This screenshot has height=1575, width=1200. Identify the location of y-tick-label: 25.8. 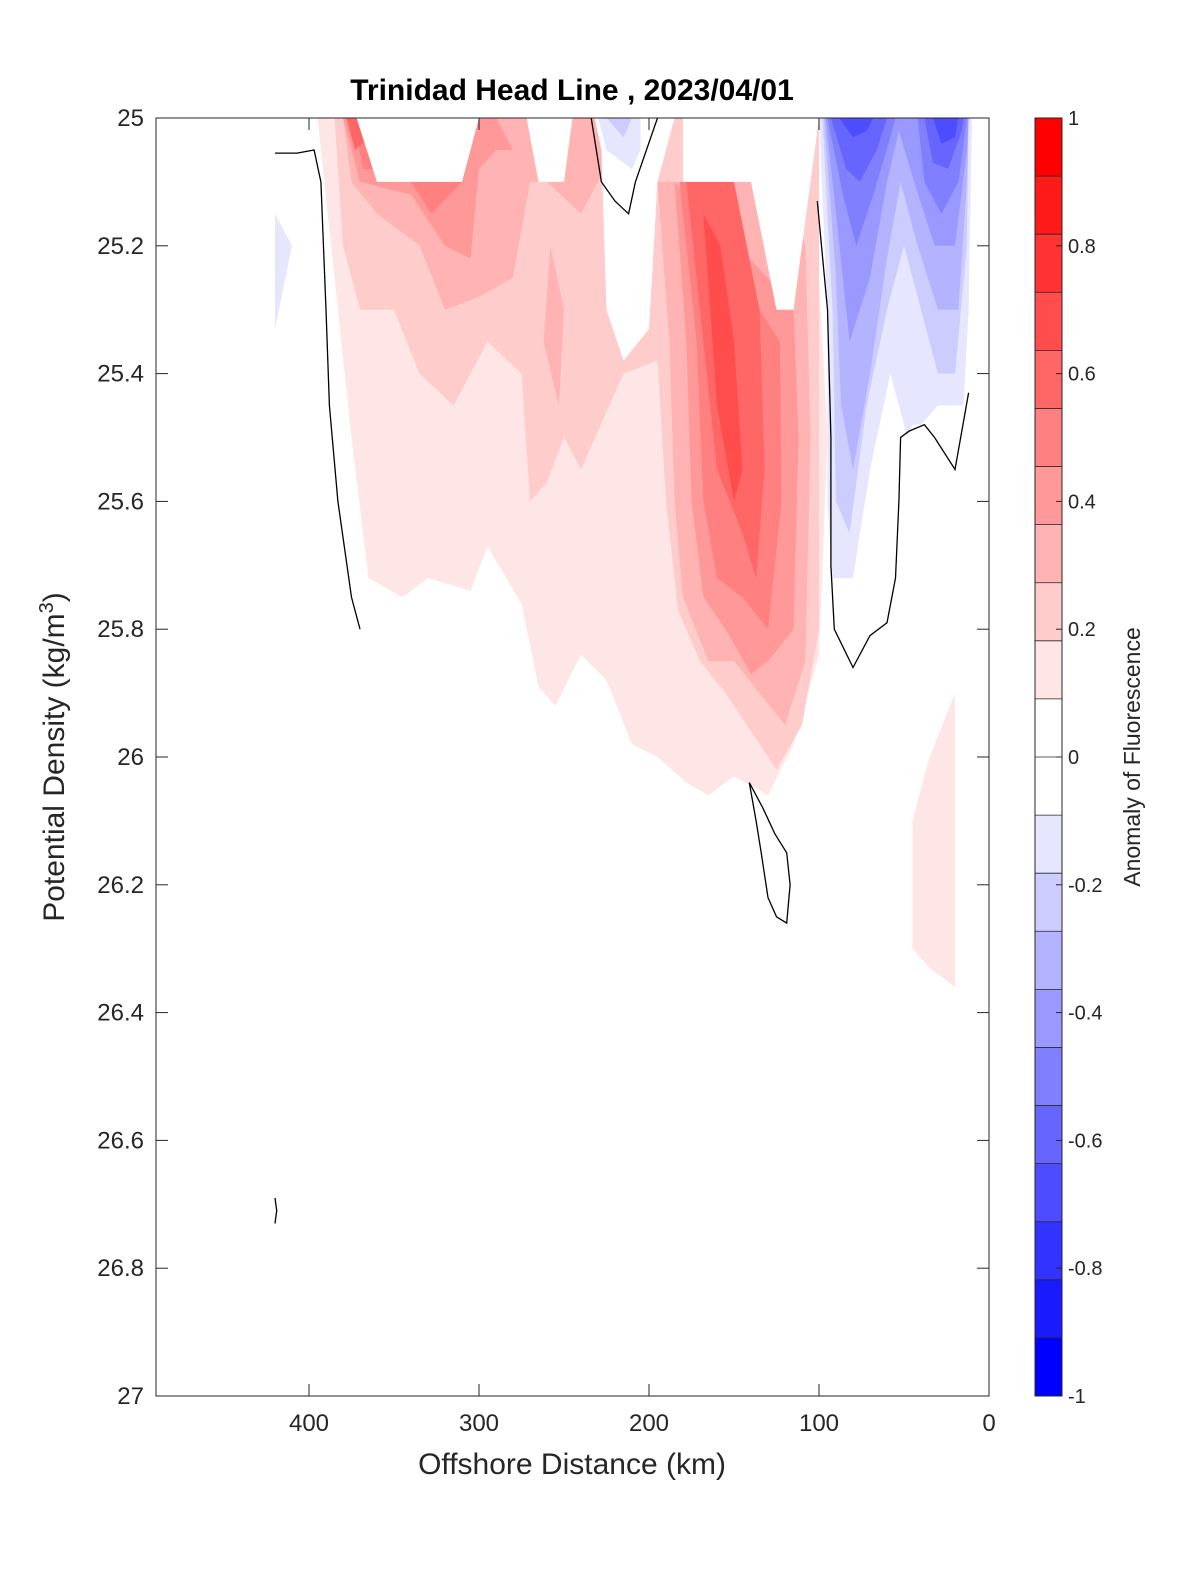
(120, 629).